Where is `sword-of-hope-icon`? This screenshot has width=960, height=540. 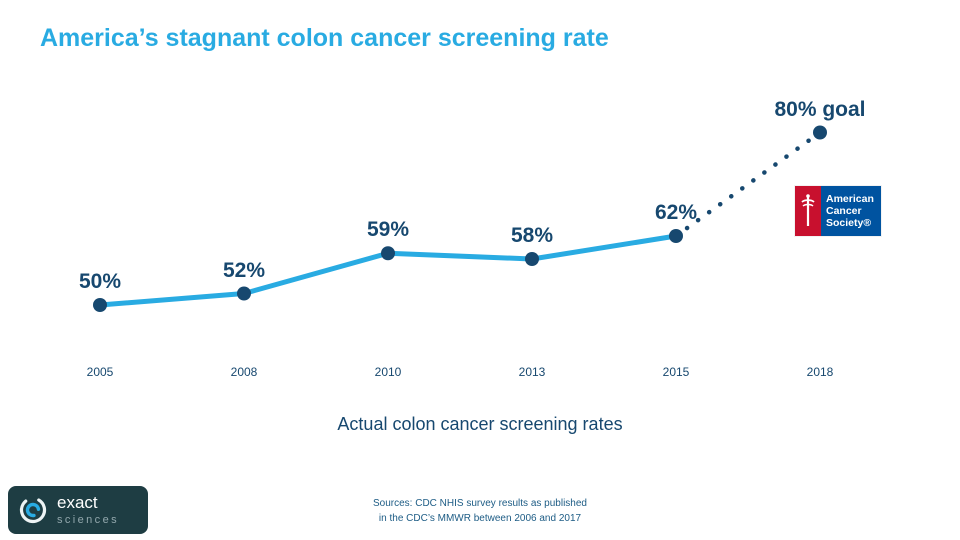
sword-of-hope-icon is located at coordinates (808, 211).